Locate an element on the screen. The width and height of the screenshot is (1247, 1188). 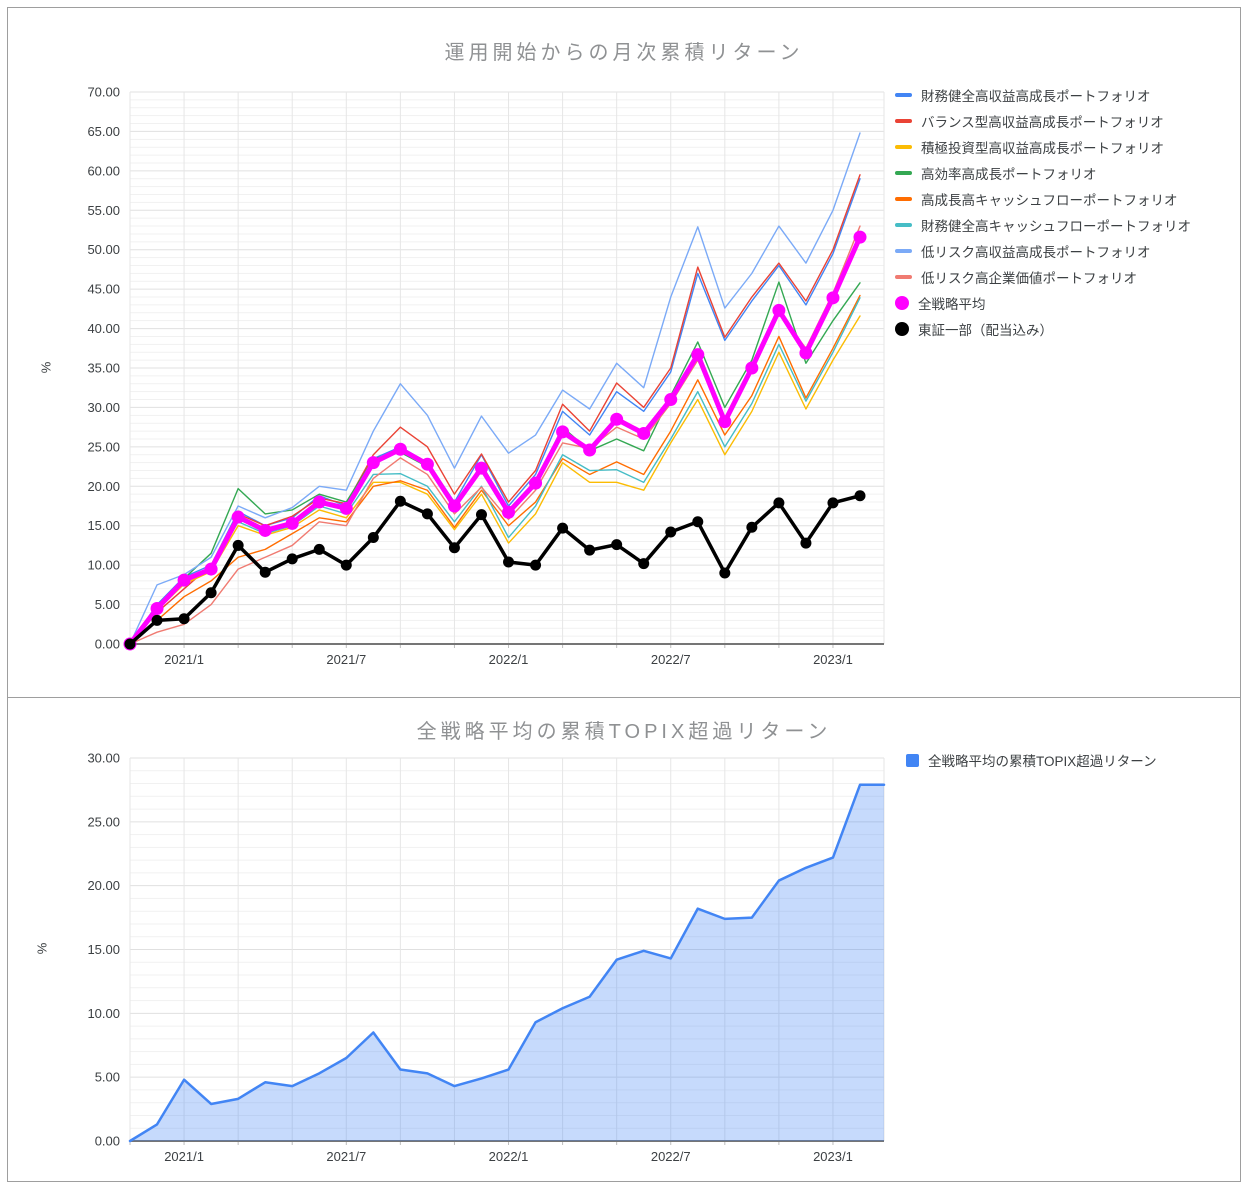
legend-item: 財務健全高キャッシュフローポートフォリオ is located at coordinates (1043, 225).